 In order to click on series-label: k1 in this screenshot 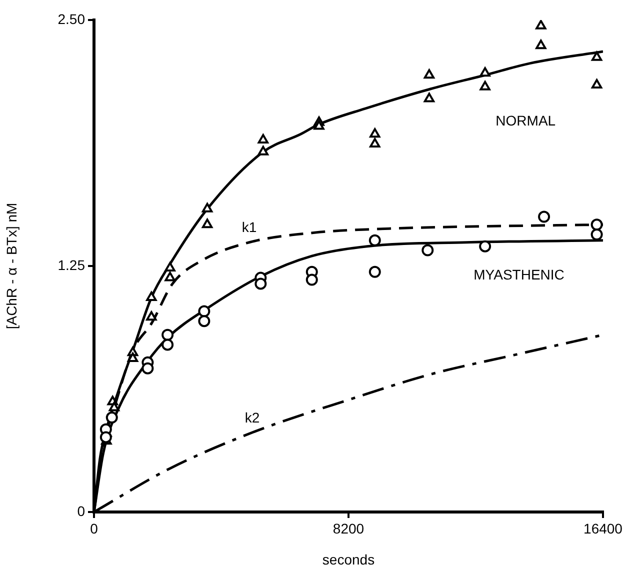, I will do `click(249, 227)`.